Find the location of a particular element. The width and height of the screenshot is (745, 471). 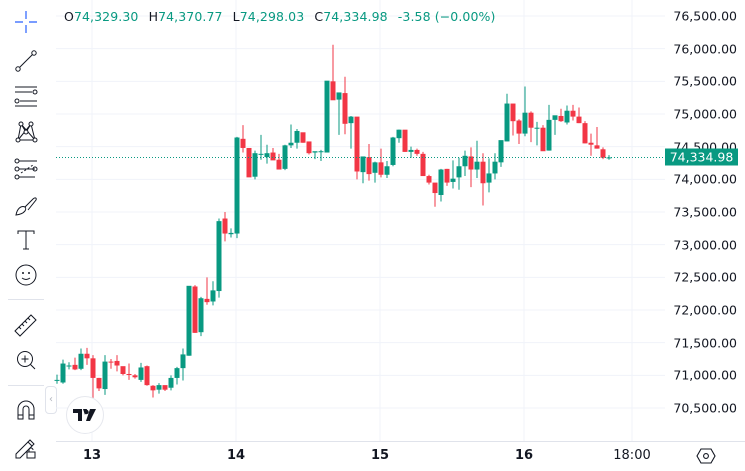

price-tick-label: 75,500.00 is located at coordinates (705, 81).